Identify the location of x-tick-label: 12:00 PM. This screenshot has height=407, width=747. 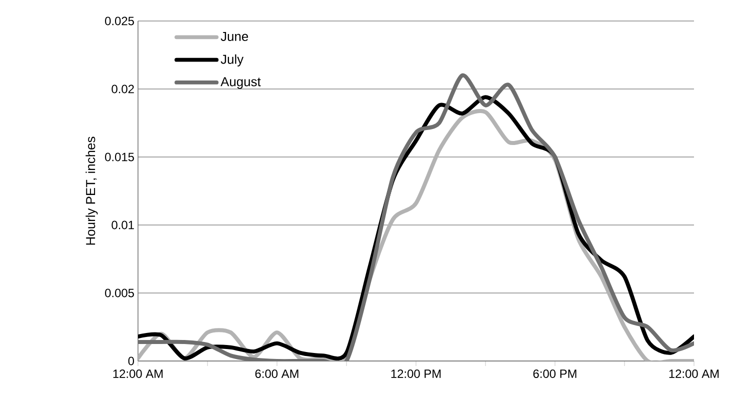
(416, 374).